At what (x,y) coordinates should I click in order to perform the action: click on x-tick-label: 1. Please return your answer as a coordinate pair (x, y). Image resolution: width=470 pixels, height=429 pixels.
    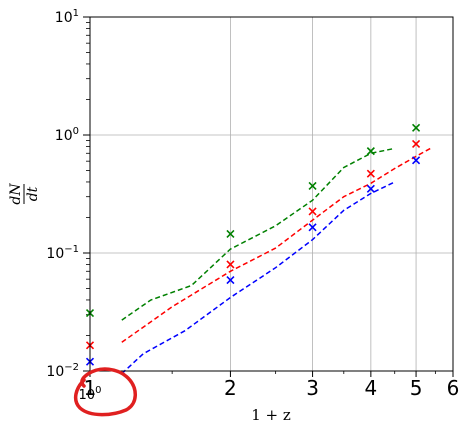
    Looking at the image, I should click on (90, 388).